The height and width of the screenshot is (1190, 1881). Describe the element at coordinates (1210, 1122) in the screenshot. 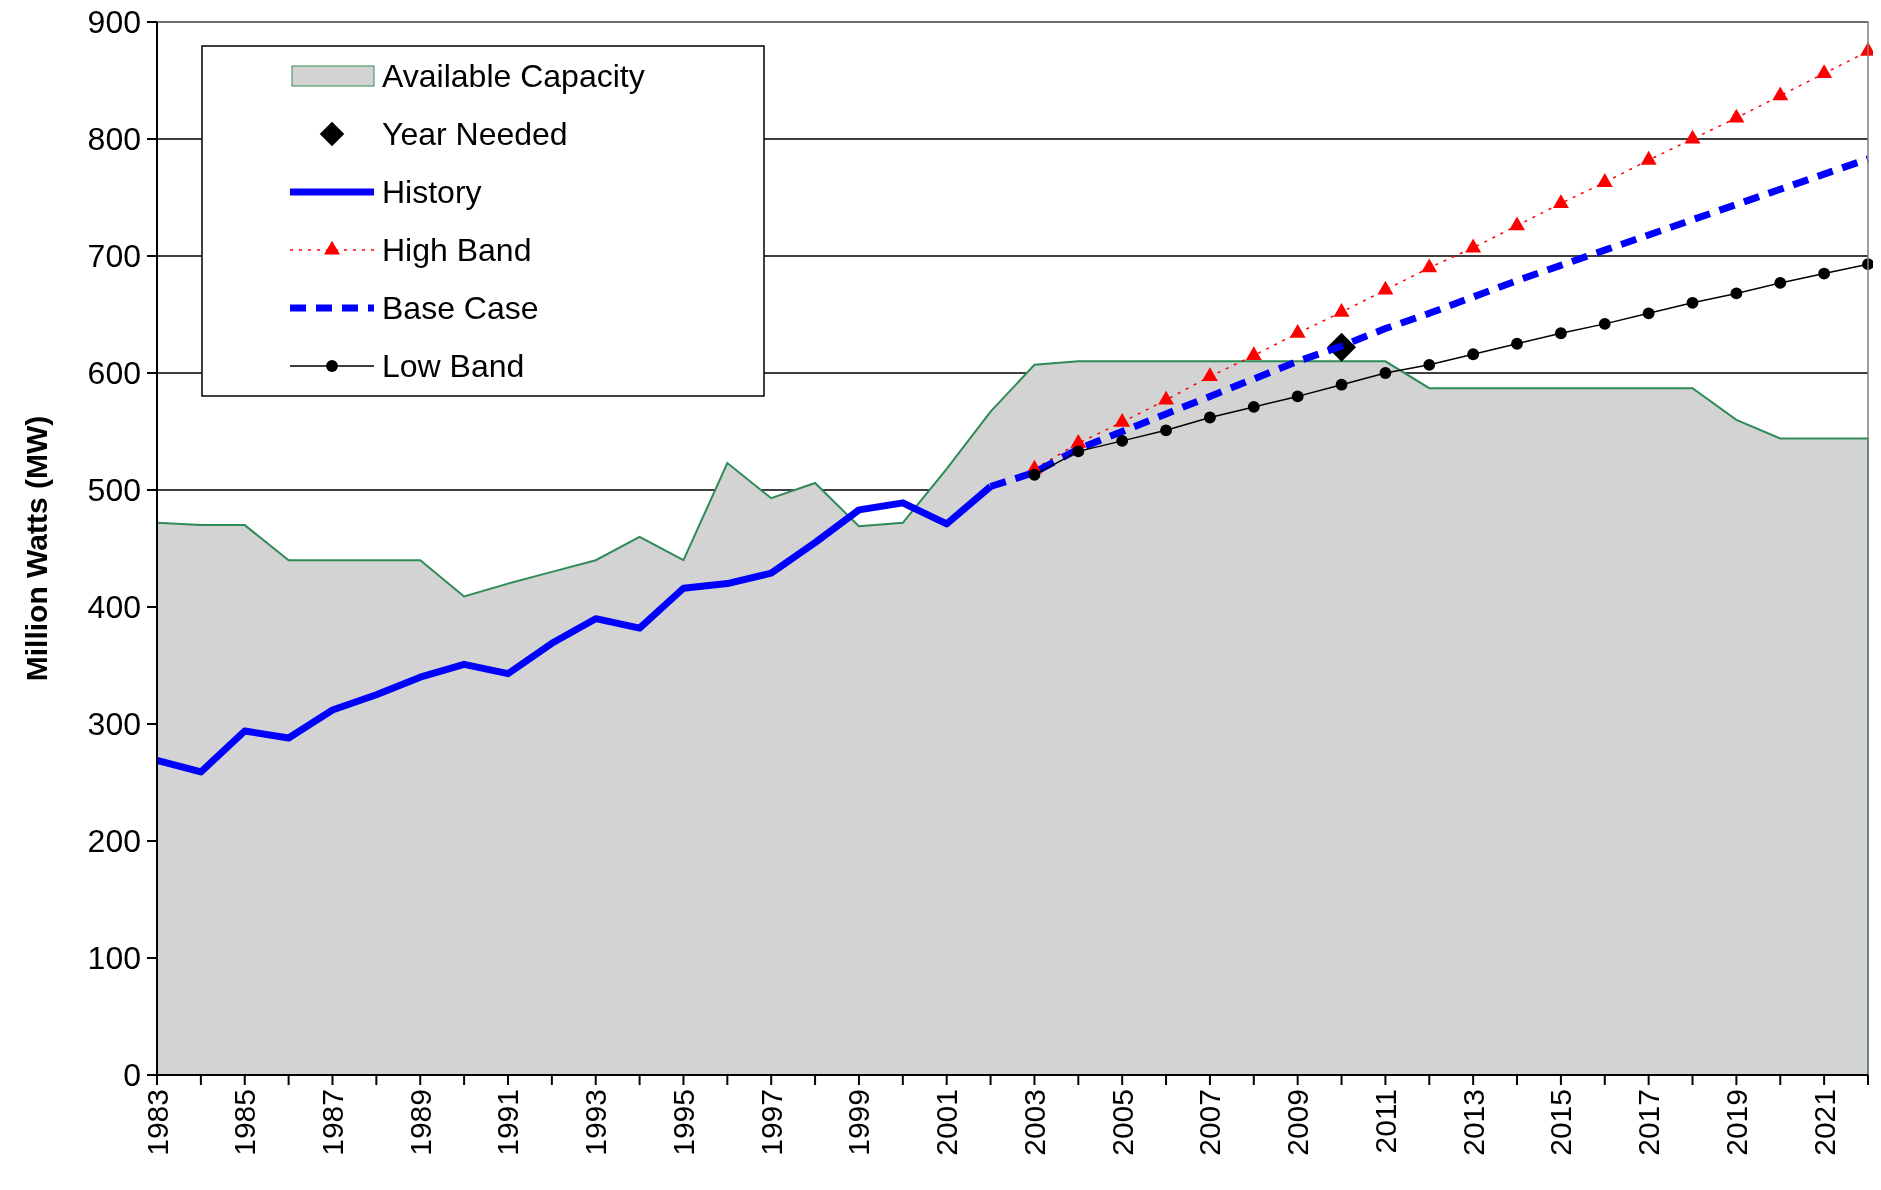

I see `x-tick-label: 2007` at that location.